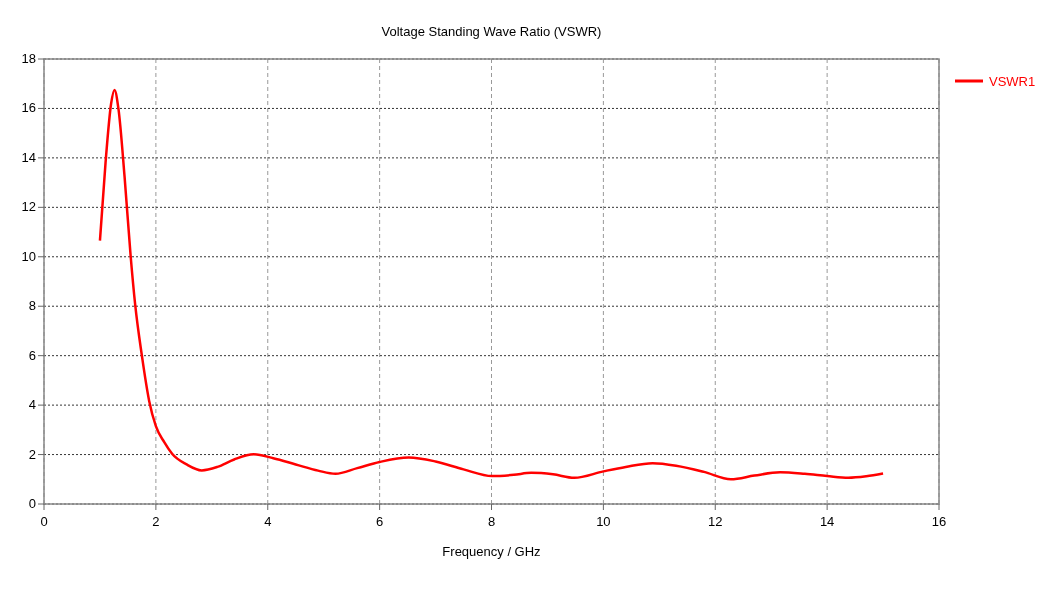 This screenshot has height=594, width=1054. Describe the element at coordinates (491, 31) in the screenshot. I see `chart-title: Voltage Standing Wave Ratio (VSWR)` at that location.